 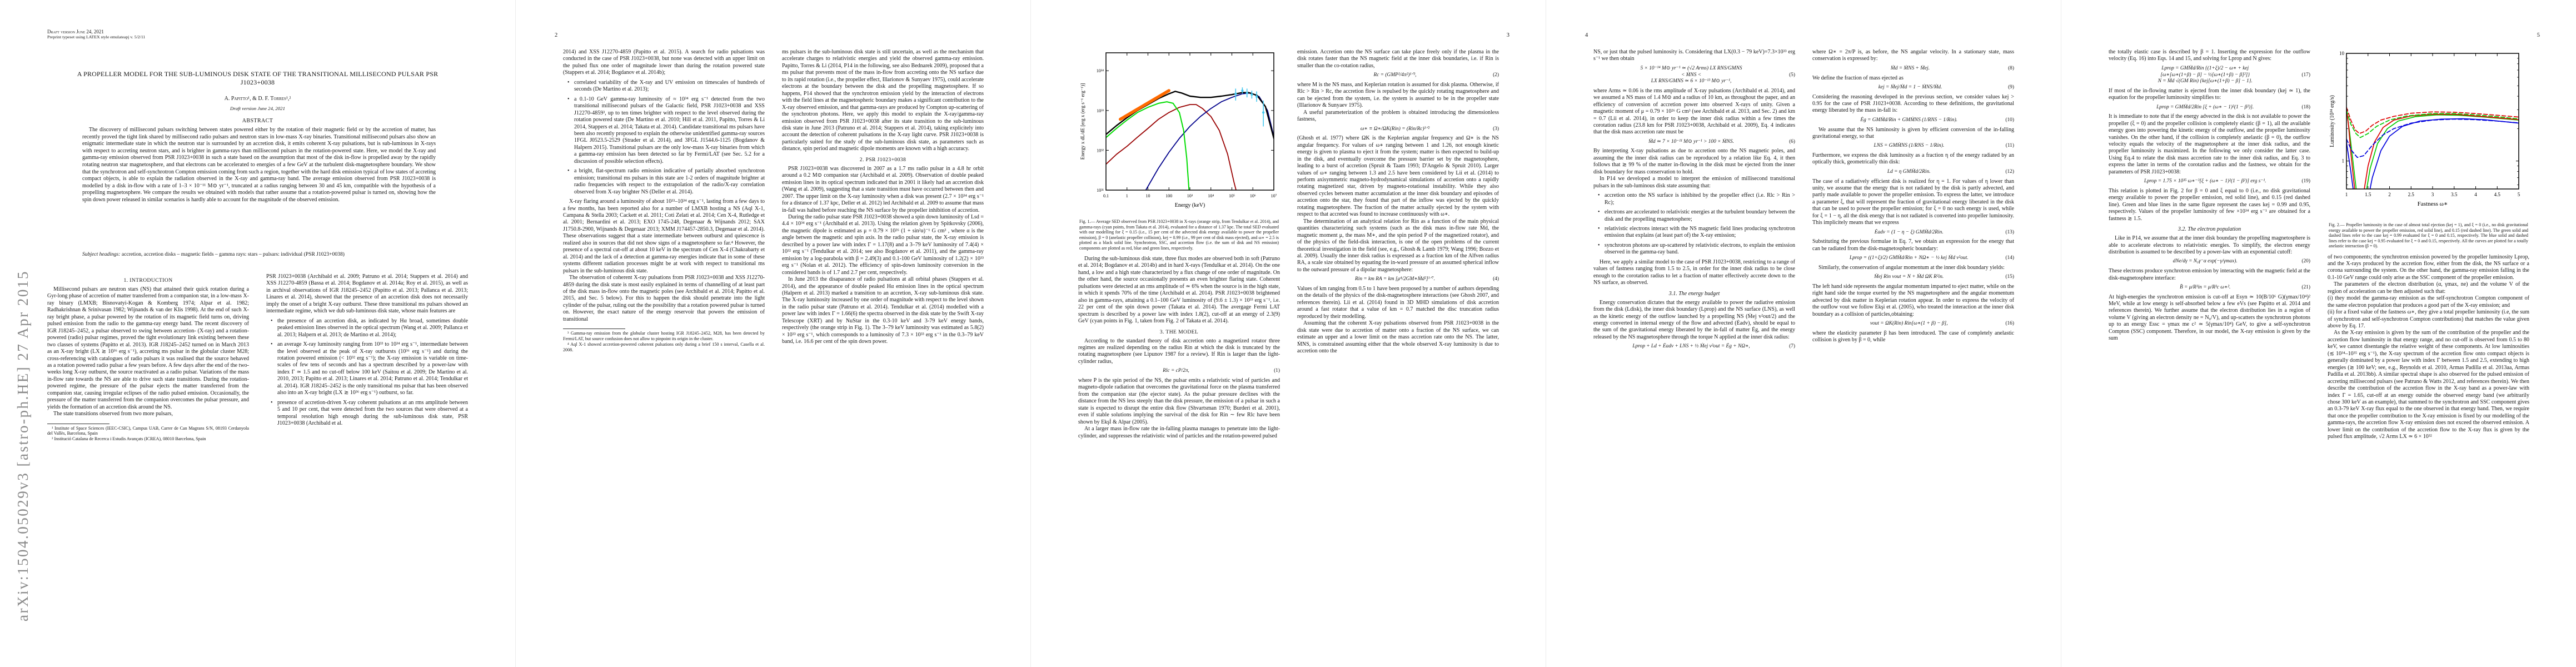 I want to click on section-heading: 3. THE MODEL, so click(x=1179, y=331).